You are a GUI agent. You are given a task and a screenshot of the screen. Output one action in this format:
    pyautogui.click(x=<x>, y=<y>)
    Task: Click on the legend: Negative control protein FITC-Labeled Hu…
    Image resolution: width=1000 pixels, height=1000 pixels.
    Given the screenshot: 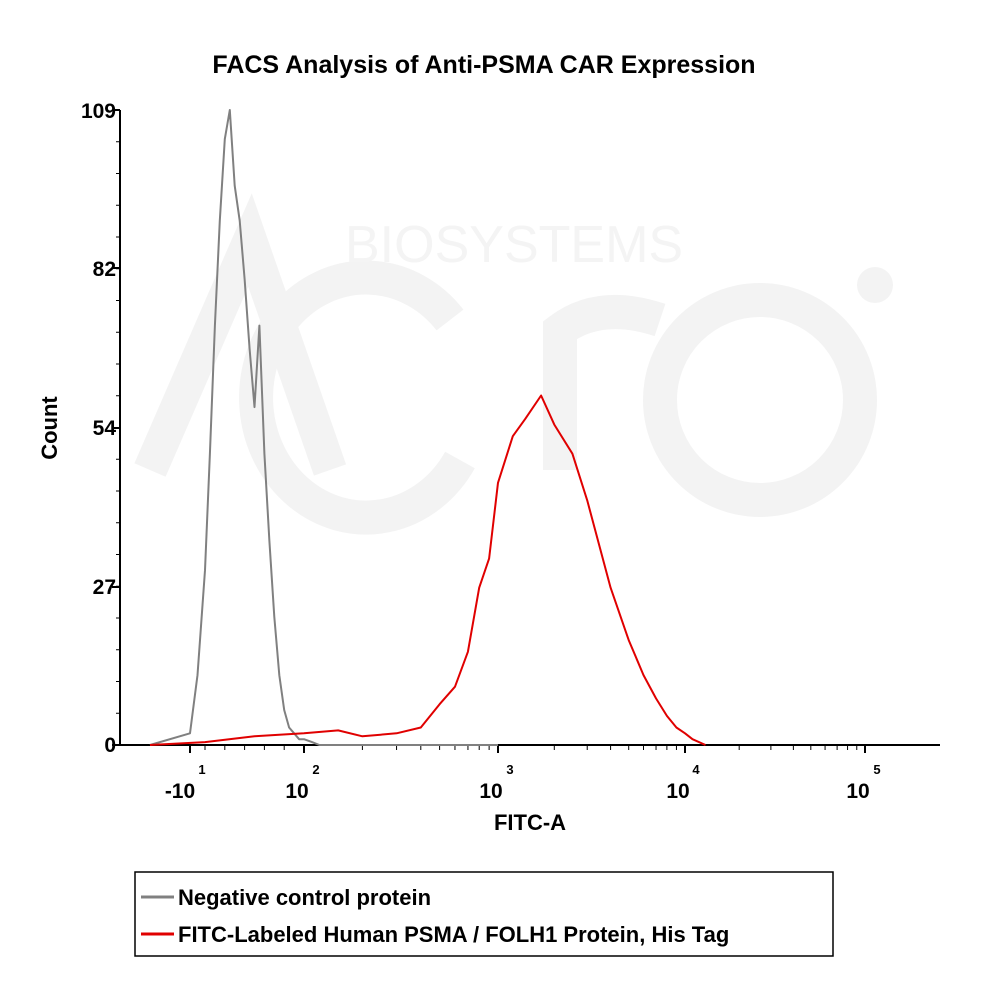 What is the action you would take?
    pyautogui.click(x=484, y=914)
    